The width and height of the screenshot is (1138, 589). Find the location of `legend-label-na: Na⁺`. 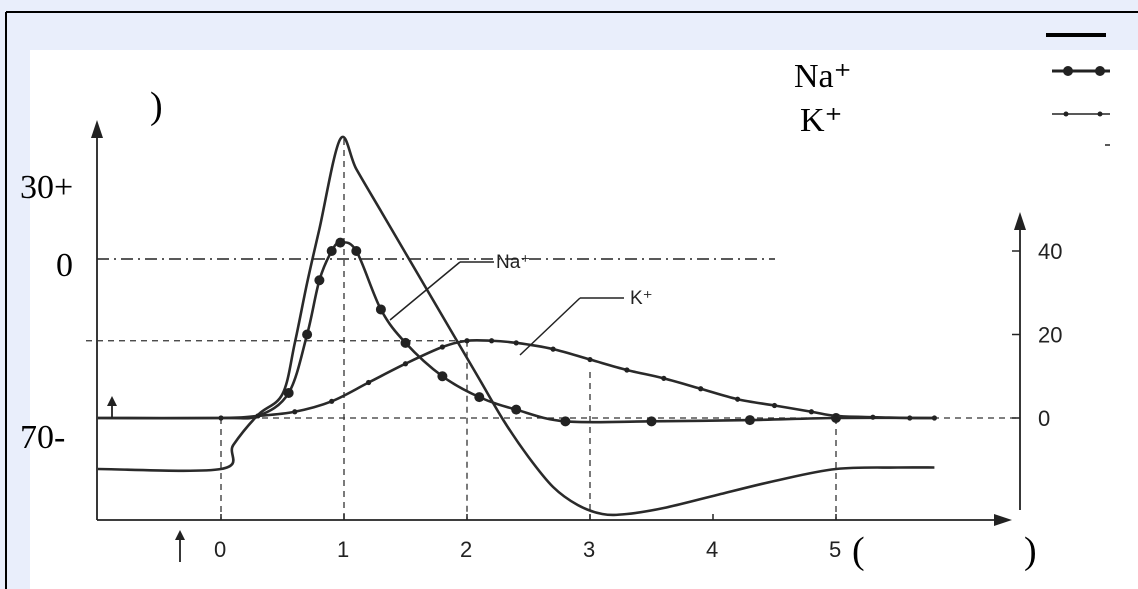

legend-label-na: Na⁺ is located at coordinates (823, 76).